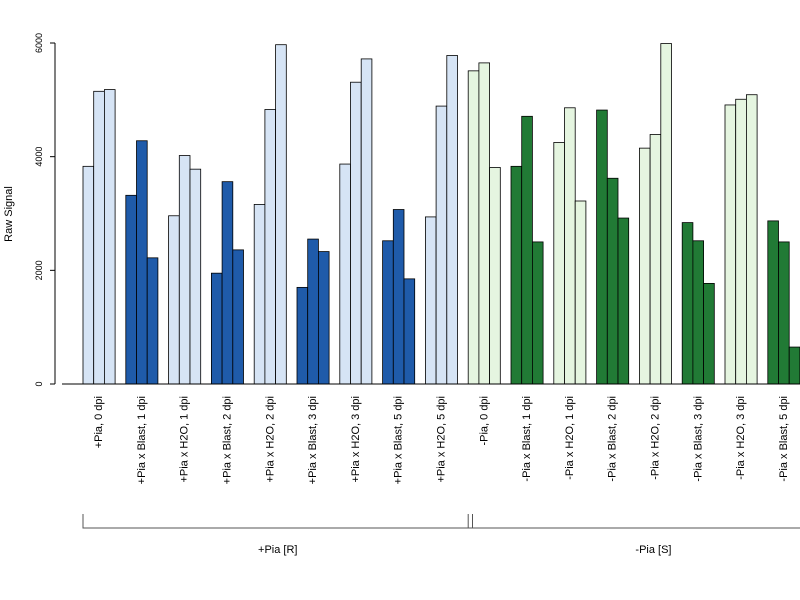 Image resolution: width=800 pixels, height=600 pixels. I want to click on y-tick-label: 0, so click(39, 383).